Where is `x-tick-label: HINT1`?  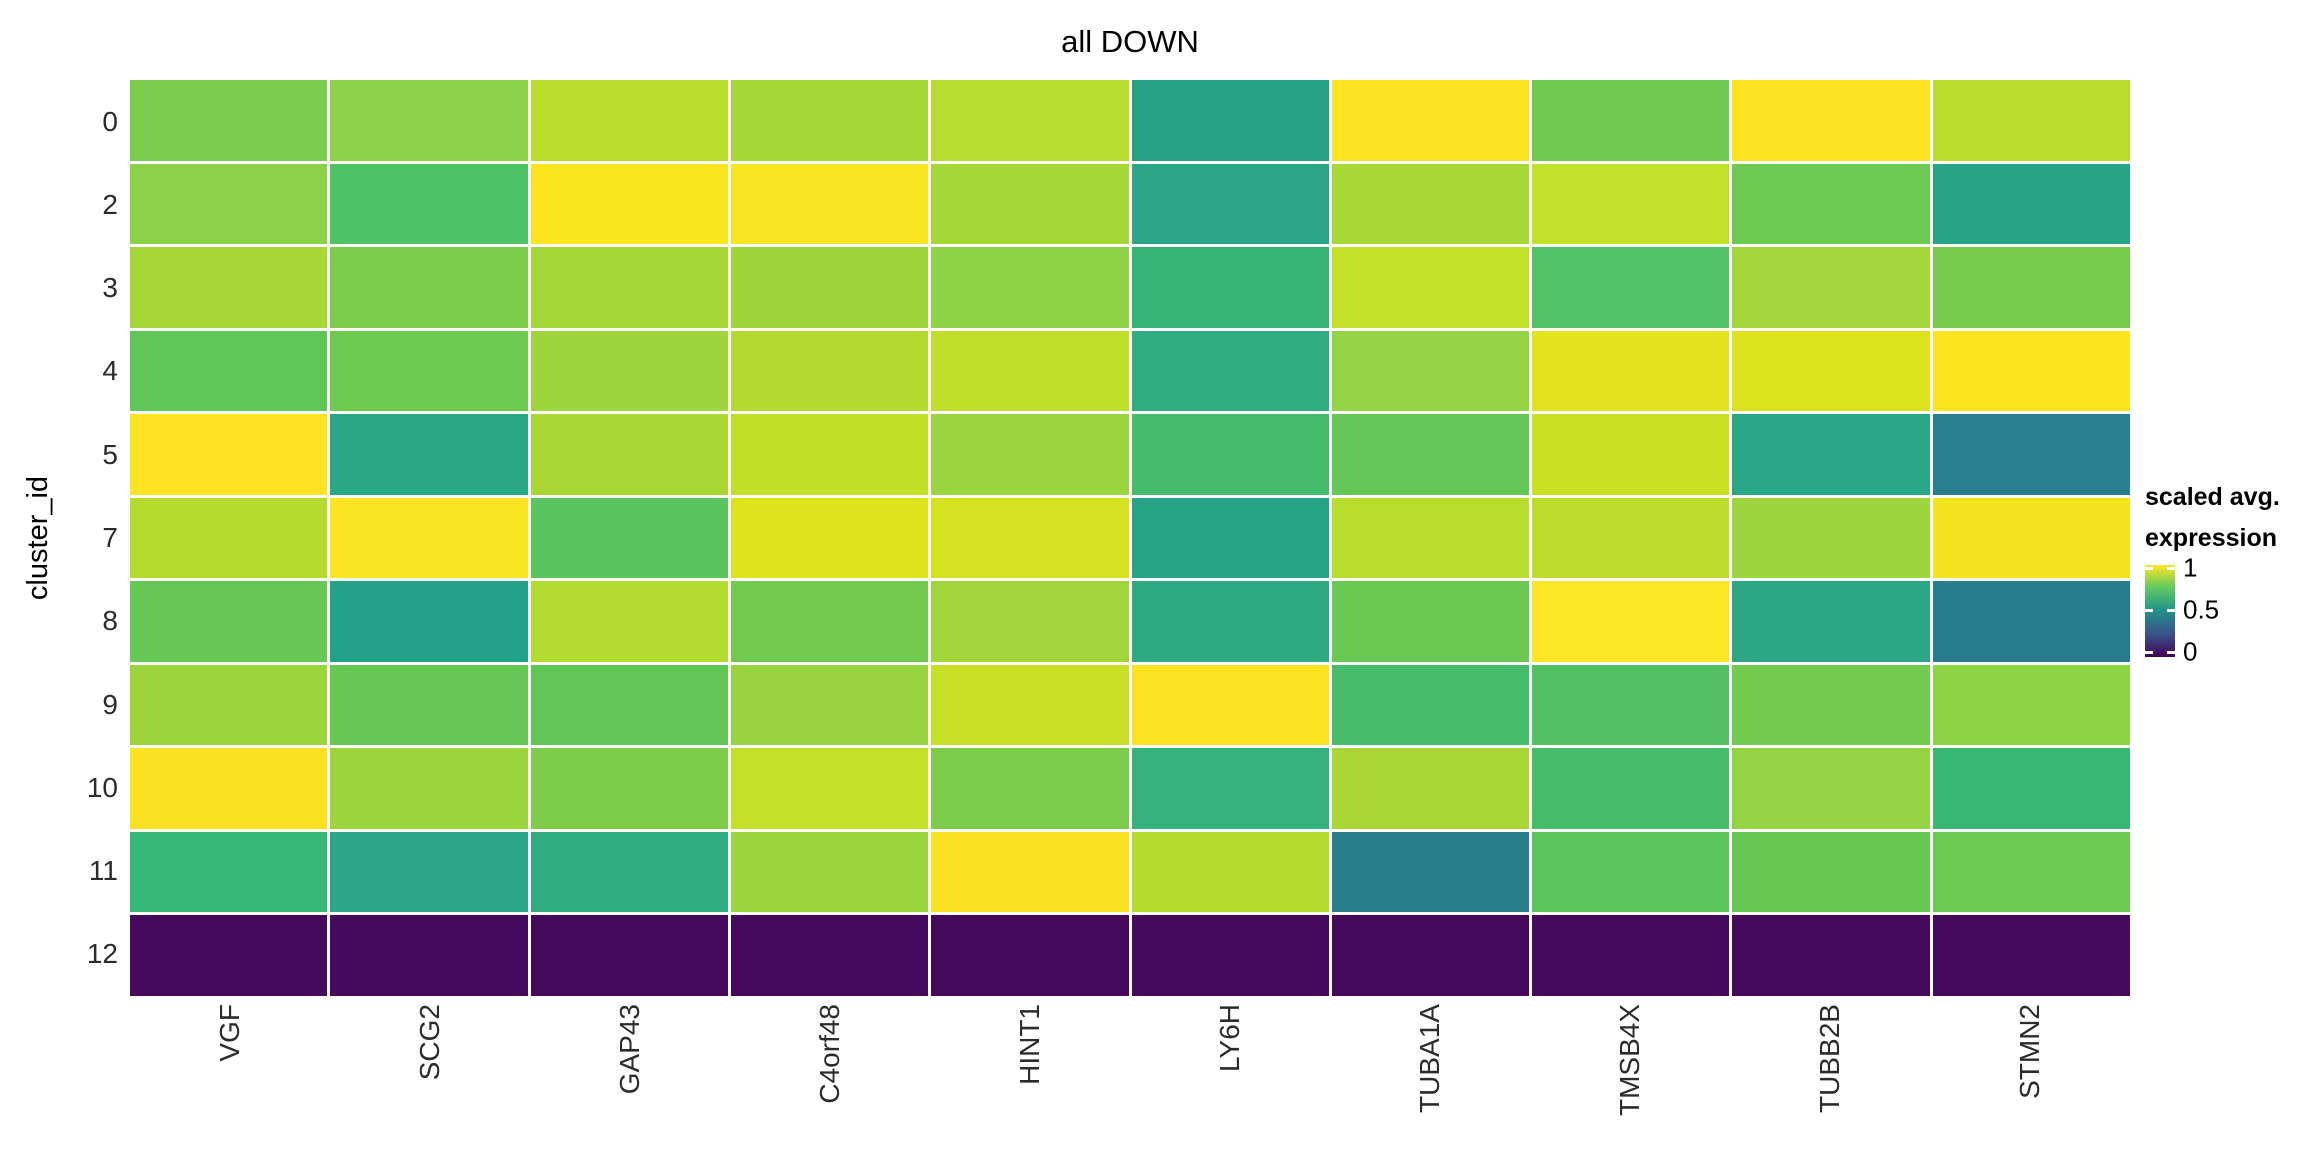
x-tick-label: HINT1 is located at coordinates (1029, 1044).